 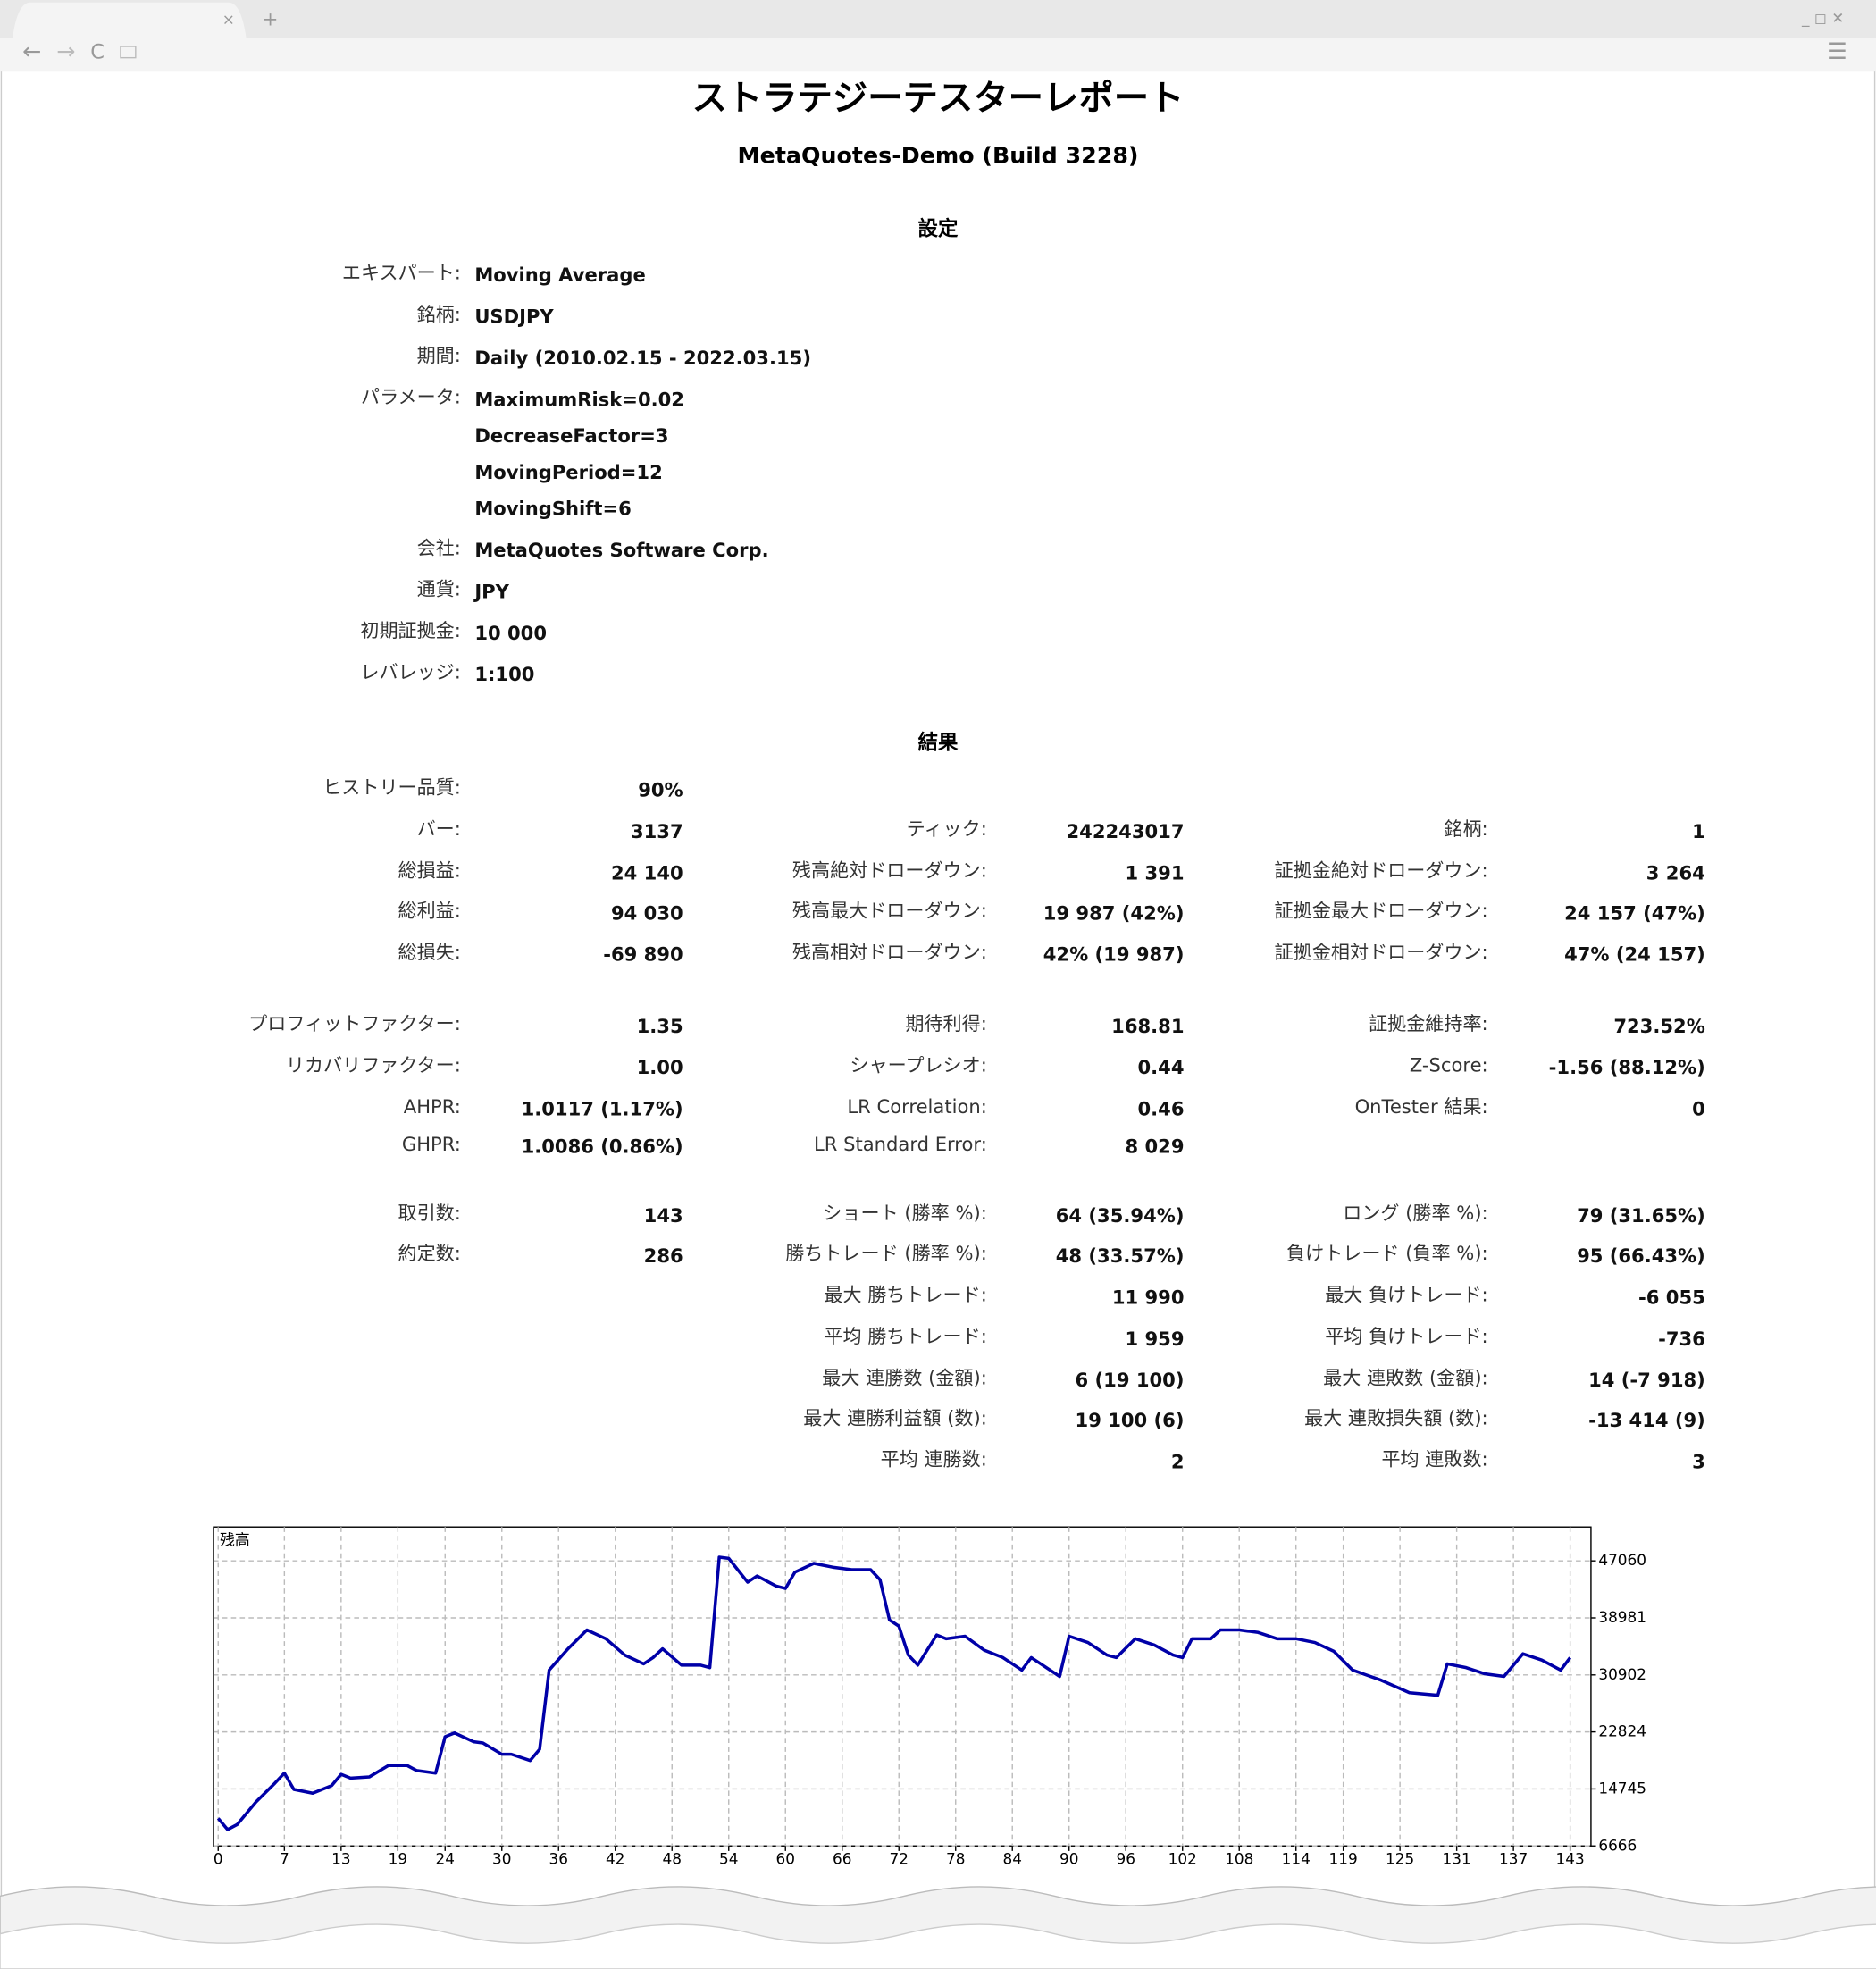 What do you see at coordinates (1154, 872) in the screenshot?
I see `result-value: 1 391` at bounding box center [1154, 872].